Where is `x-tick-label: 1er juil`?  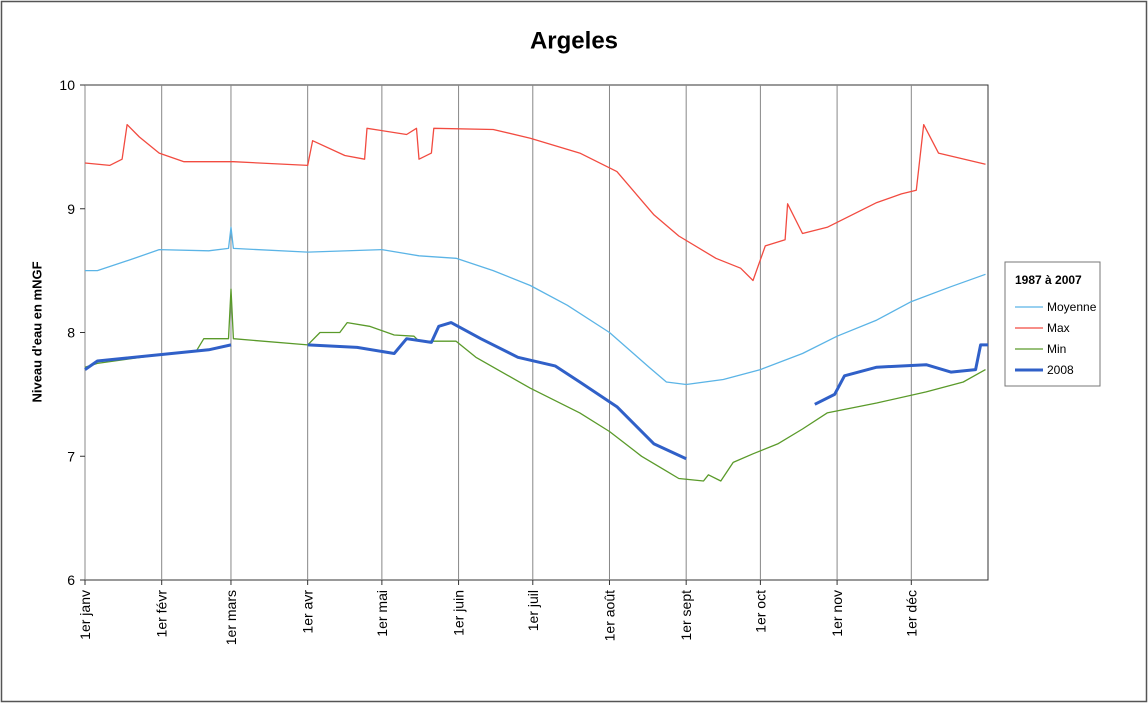 x-tick-label: 1er juil is located at coordinates (533, 610).